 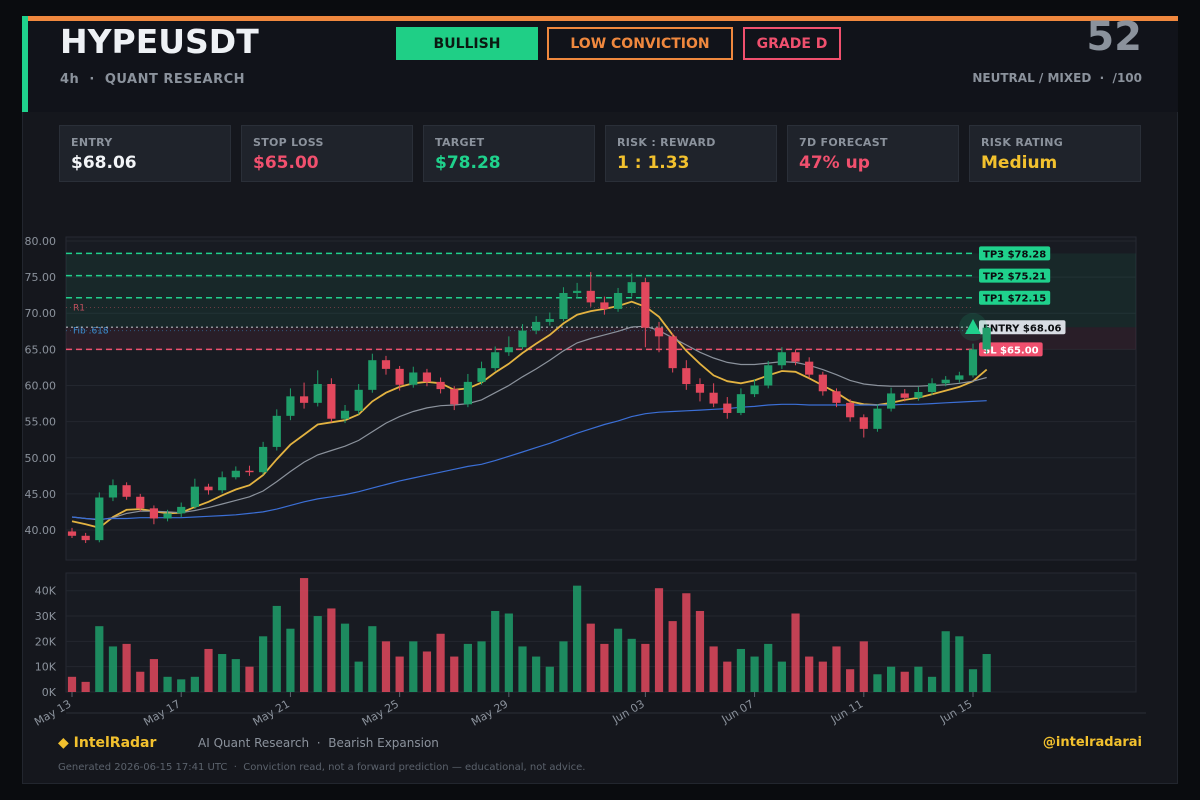 I want to click on card-label: 7D FORECAST, so click(x=843, y=142).